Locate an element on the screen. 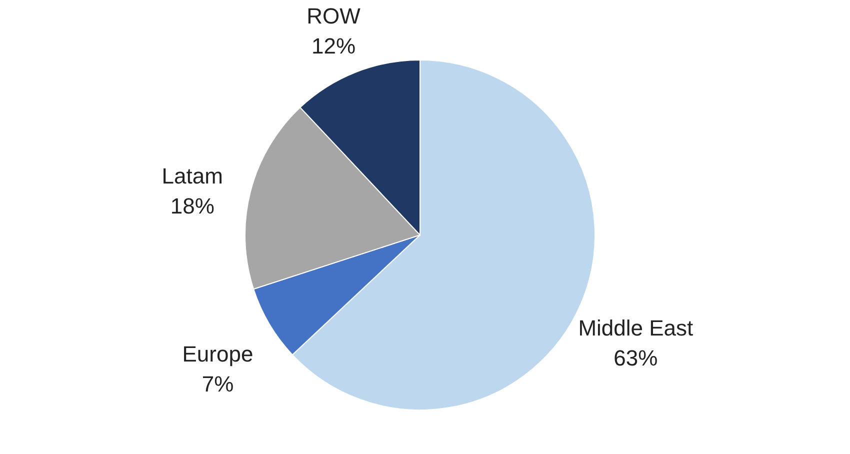 This screenshot has height=454, width=850. data-label: 18% is located at coordinates (192, 206).